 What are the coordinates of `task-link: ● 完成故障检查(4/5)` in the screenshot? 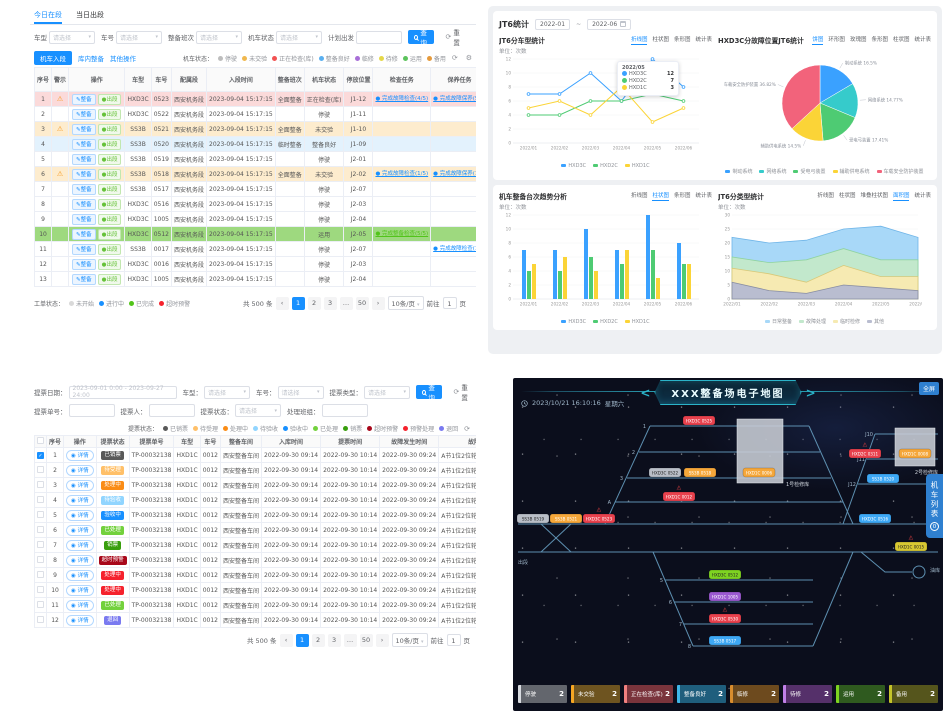 It's located at (402, 98).